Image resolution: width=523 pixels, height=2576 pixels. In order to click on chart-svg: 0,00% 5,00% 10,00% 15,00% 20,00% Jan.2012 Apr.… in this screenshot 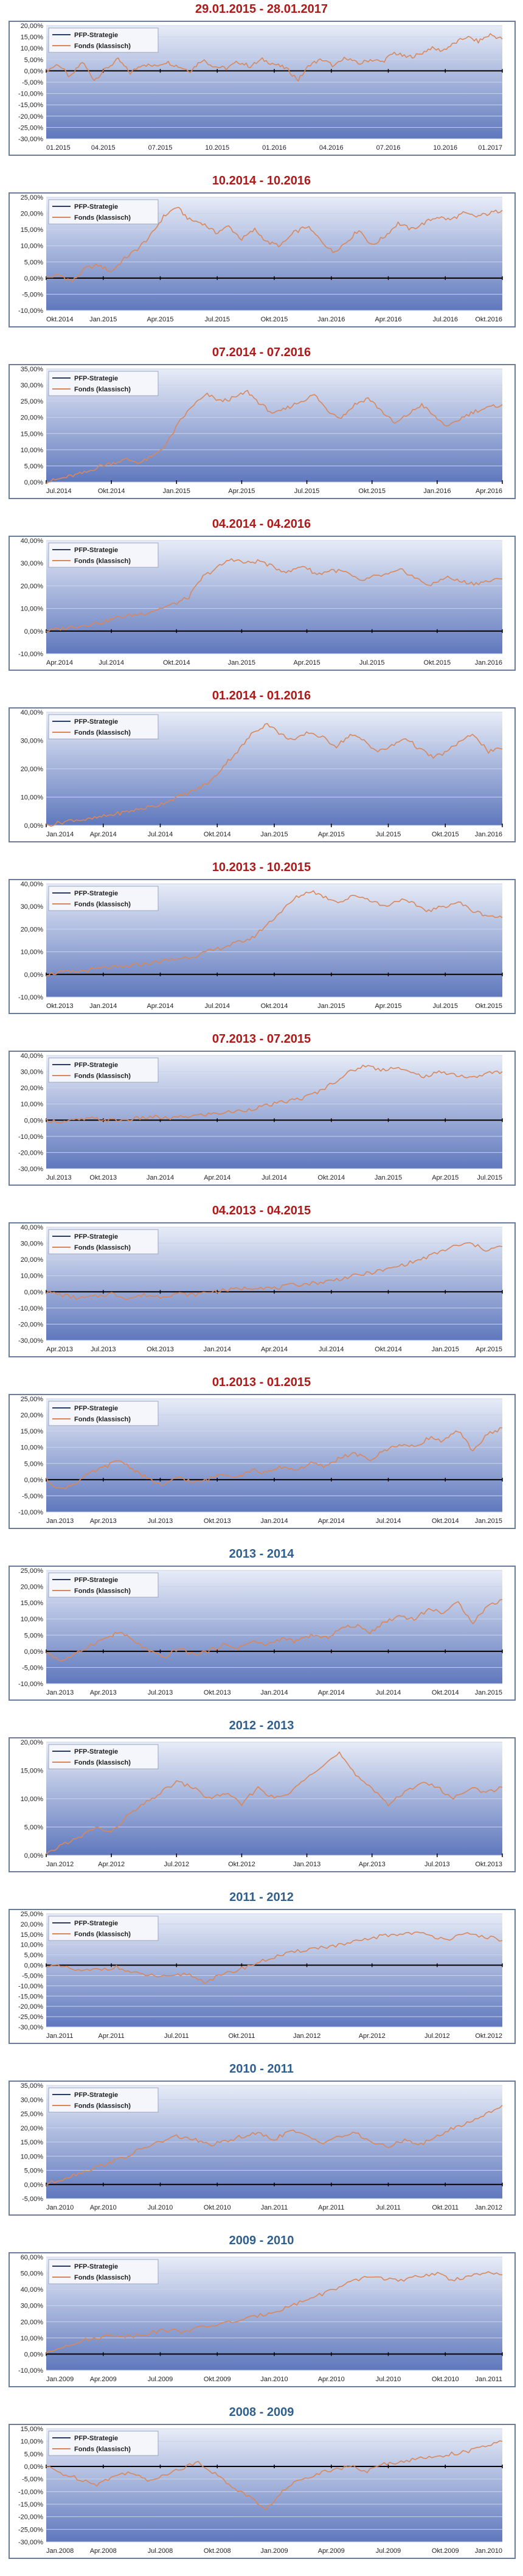, I will do `click(262, 1803)`.